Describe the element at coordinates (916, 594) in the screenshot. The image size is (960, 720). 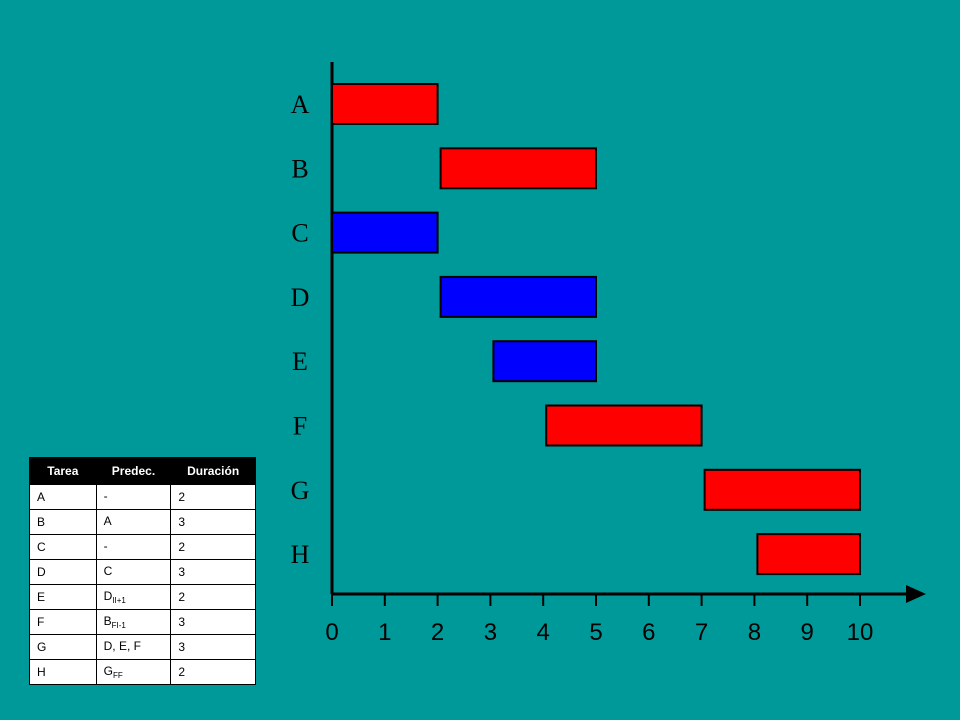
I see `x-axis-arrow-icon` at that location.